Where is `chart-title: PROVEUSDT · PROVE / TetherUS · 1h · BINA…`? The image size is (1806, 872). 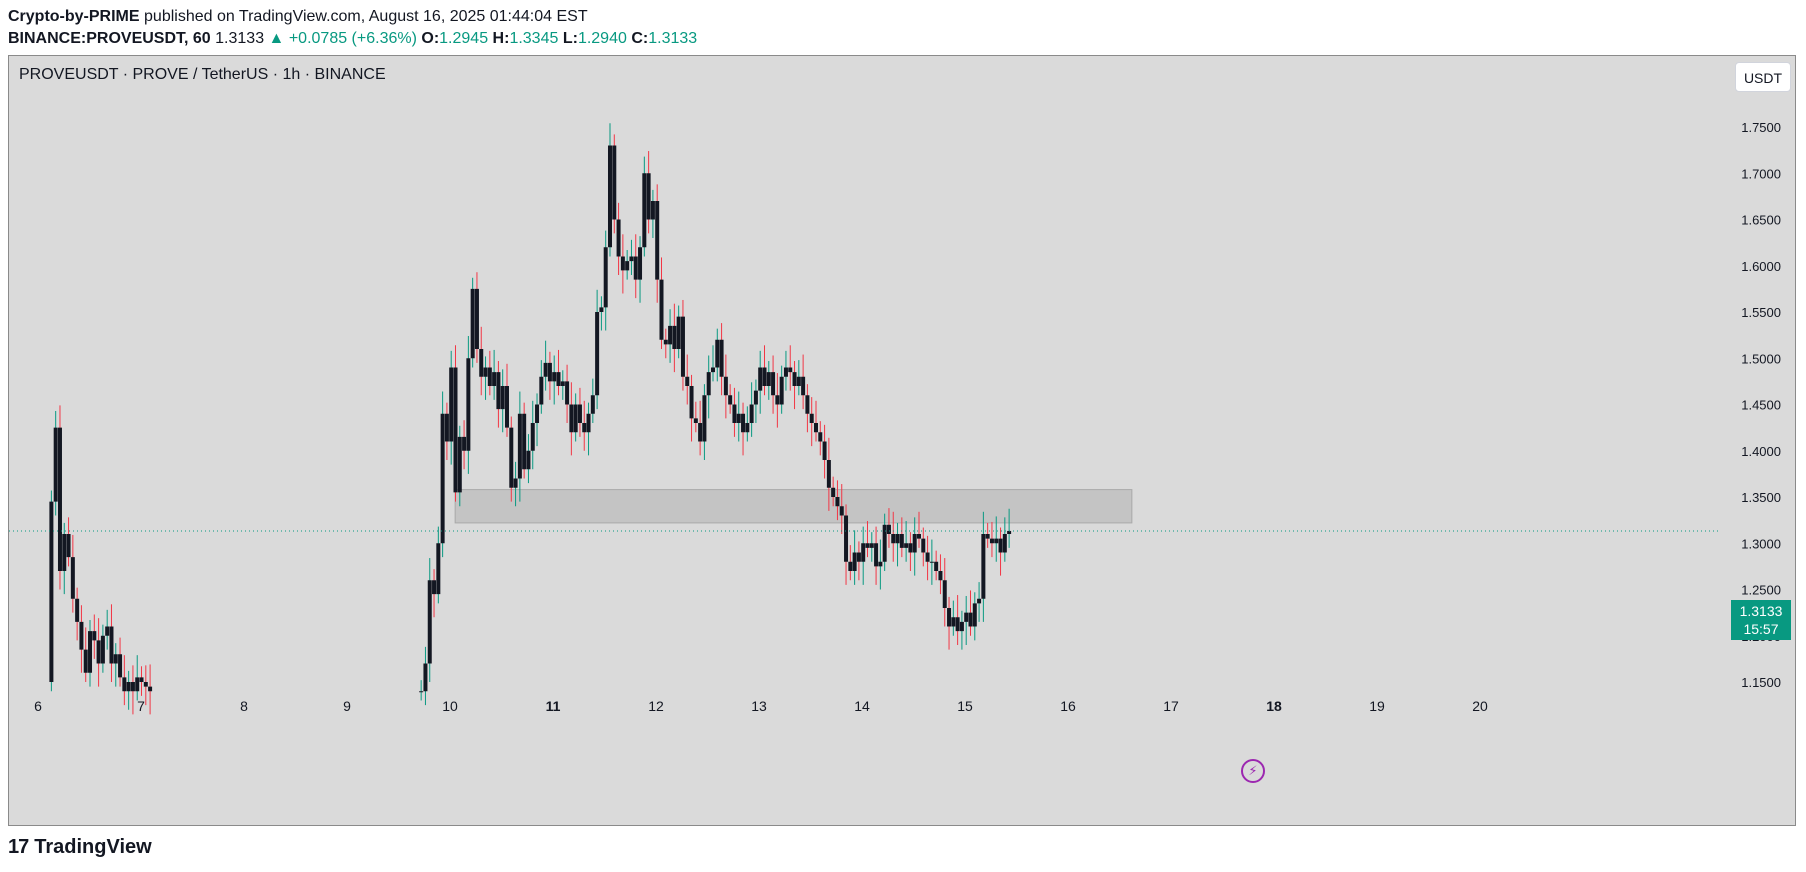 chart-title: PROVEUSDT · PROVE / TetherUS · 1h · BINA… is located at coordinates (202, 74).